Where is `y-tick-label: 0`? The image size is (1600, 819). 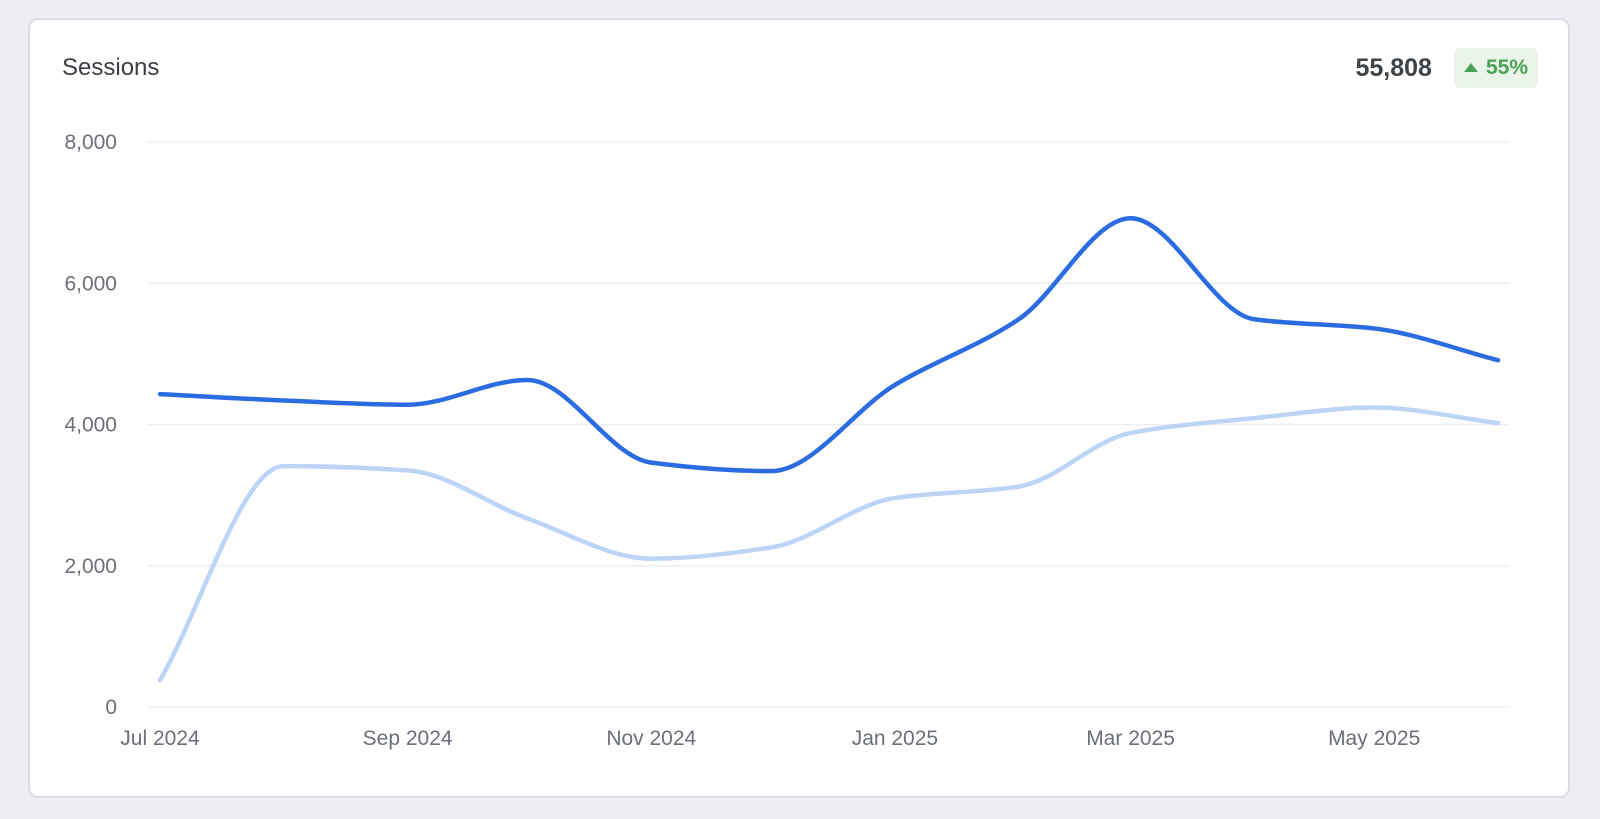
y-tick-label: 0 is located at coordinates (111, 707).